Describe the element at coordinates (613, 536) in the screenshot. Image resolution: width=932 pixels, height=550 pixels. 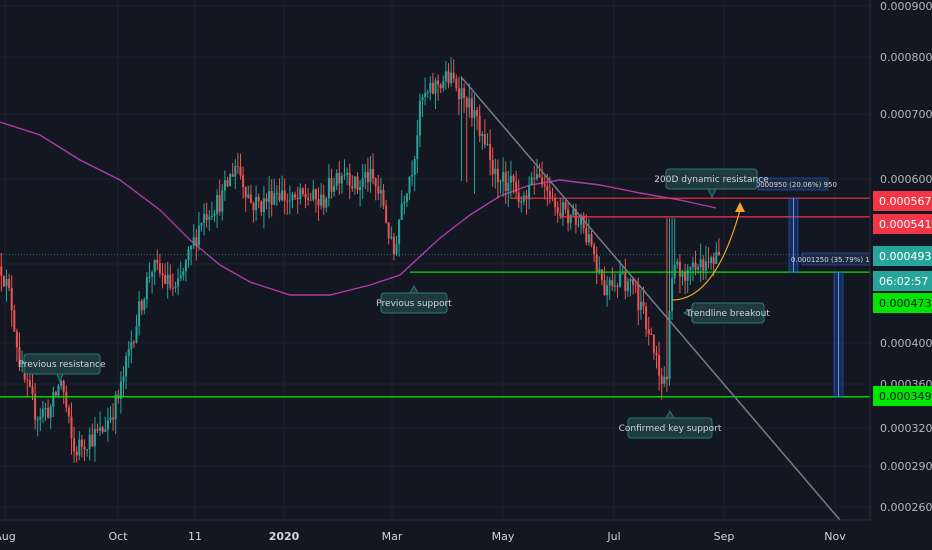
I see `time-tick-6: Jul` at that location.